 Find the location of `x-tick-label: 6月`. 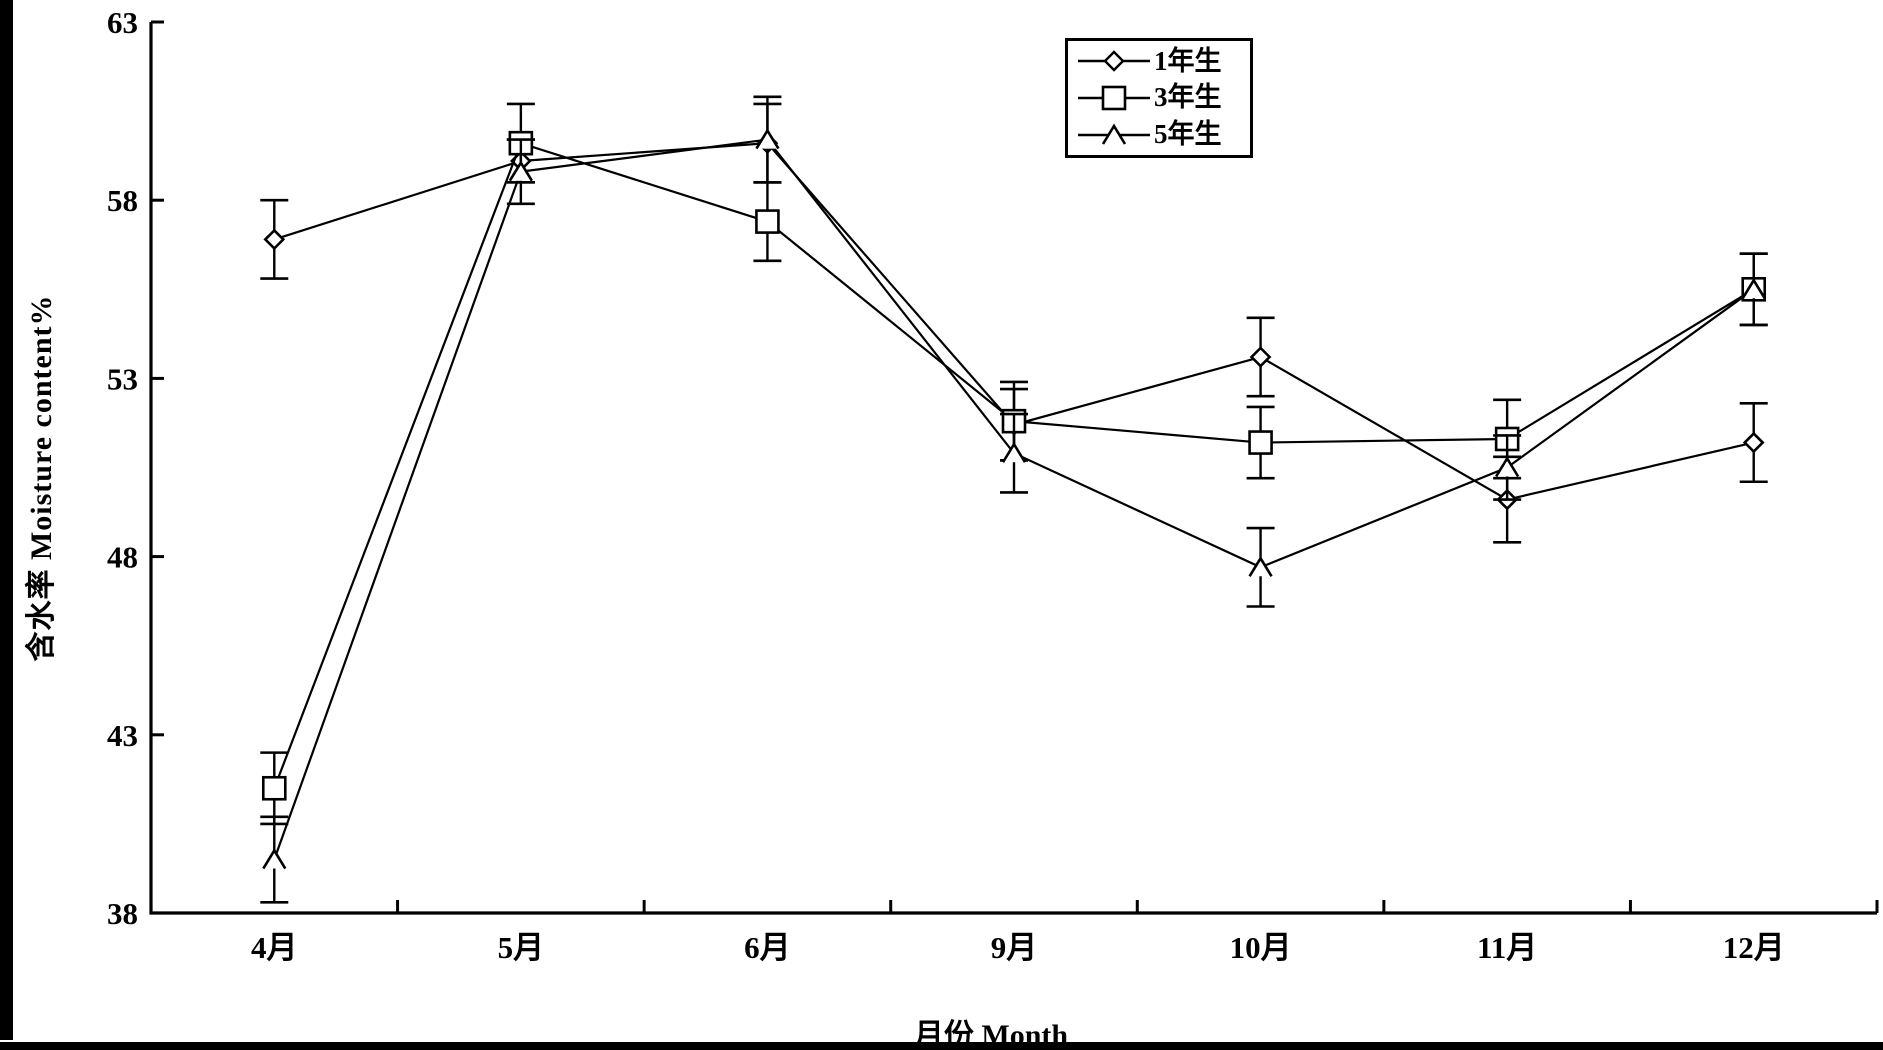

x-tick-label: 6月 is located at coordinates (767, 947).